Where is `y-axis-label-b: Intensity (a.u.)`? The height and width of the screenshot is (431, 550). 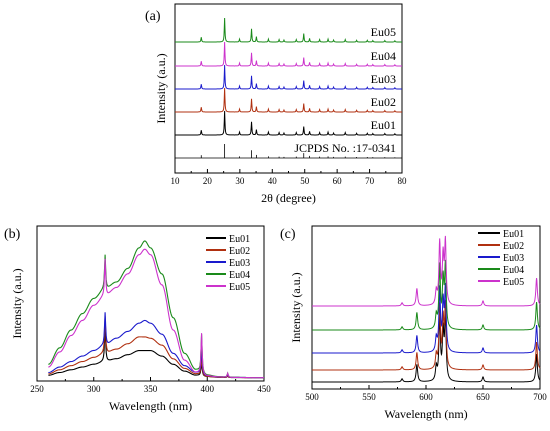 y-axis-label-b: Intensity (a.u.) is located at coordinates (17, 303).